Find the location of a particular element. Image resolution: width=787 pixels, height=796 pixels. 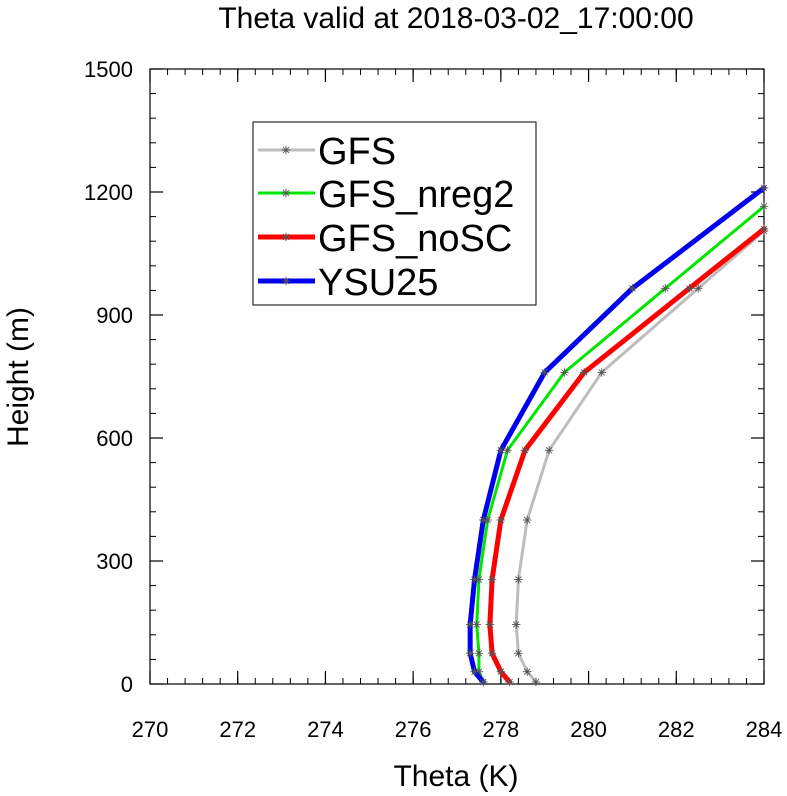

x-tick-label: 272 is located at coordinates (237, 729).